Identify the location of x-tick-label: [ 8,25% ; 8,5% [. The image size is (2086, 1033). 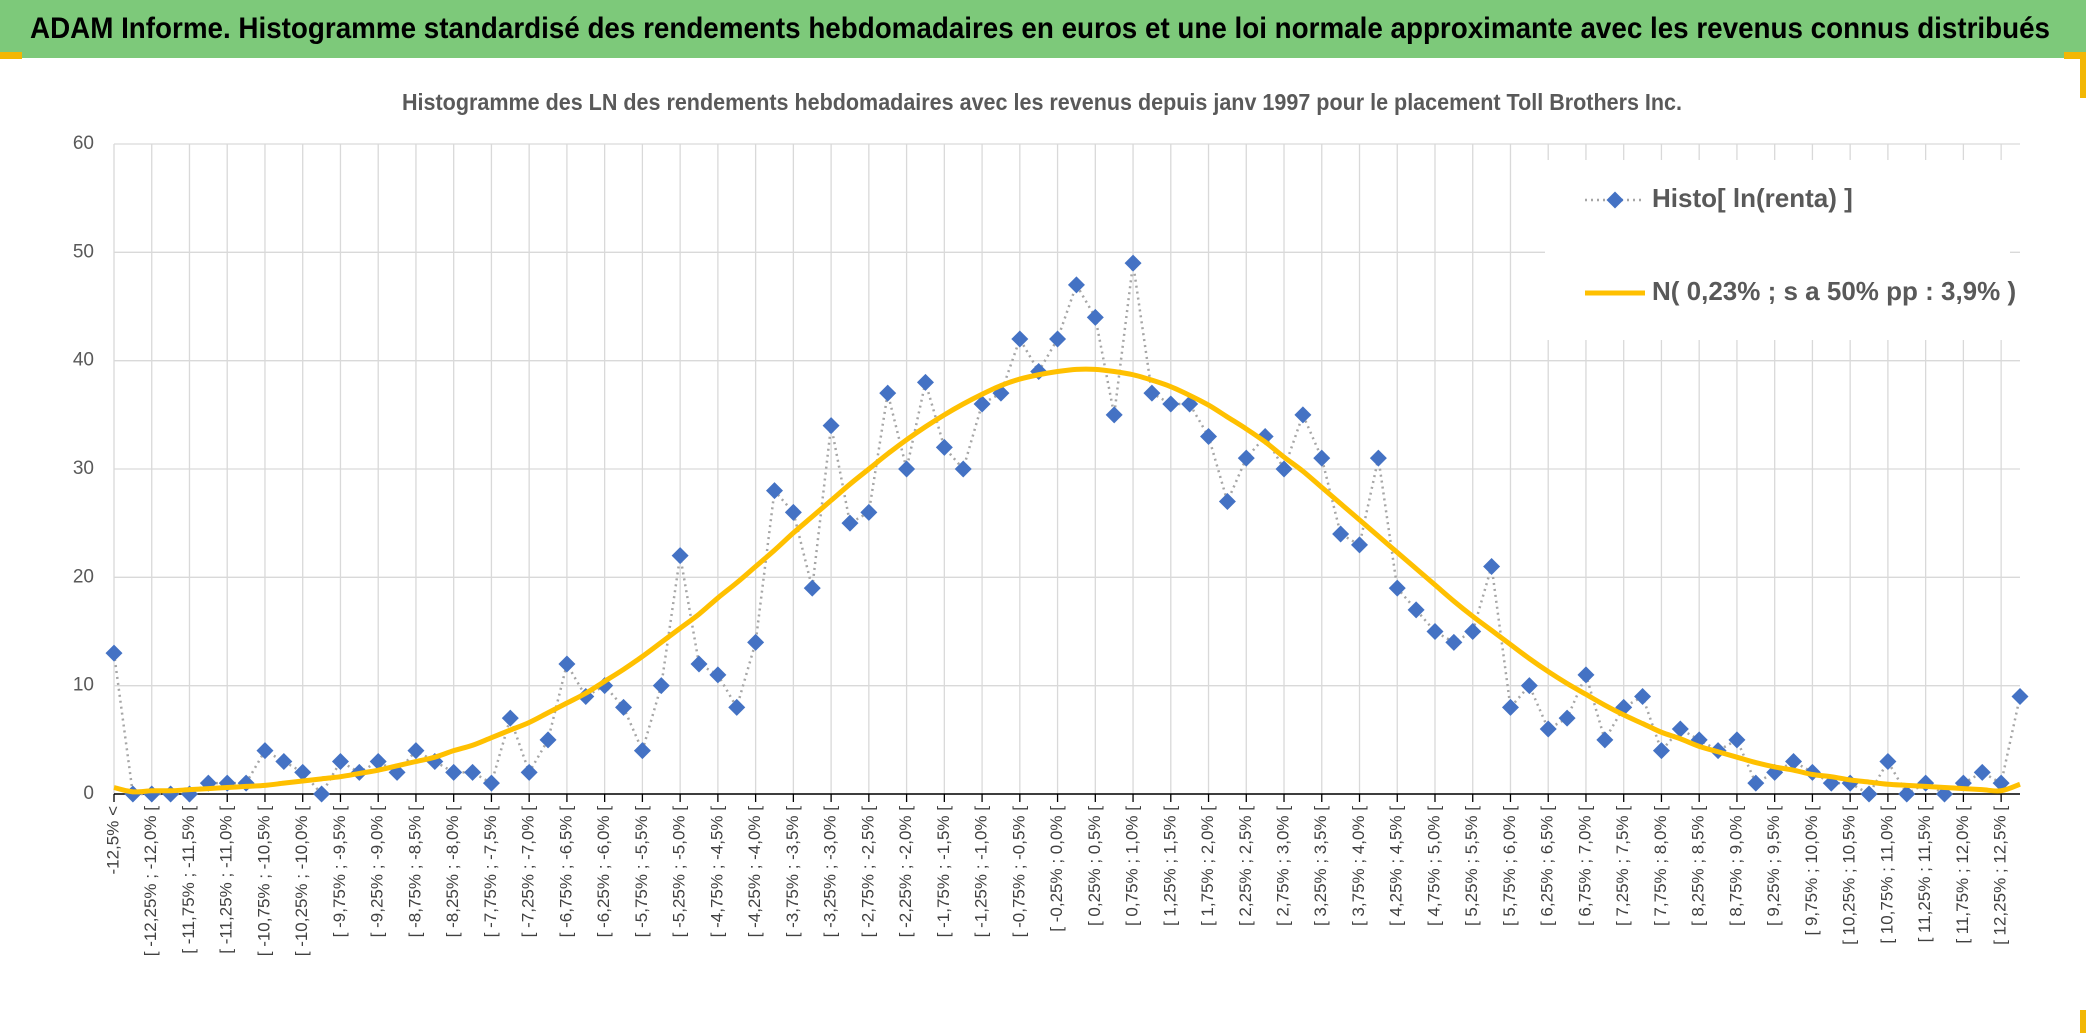
(1698, 866).